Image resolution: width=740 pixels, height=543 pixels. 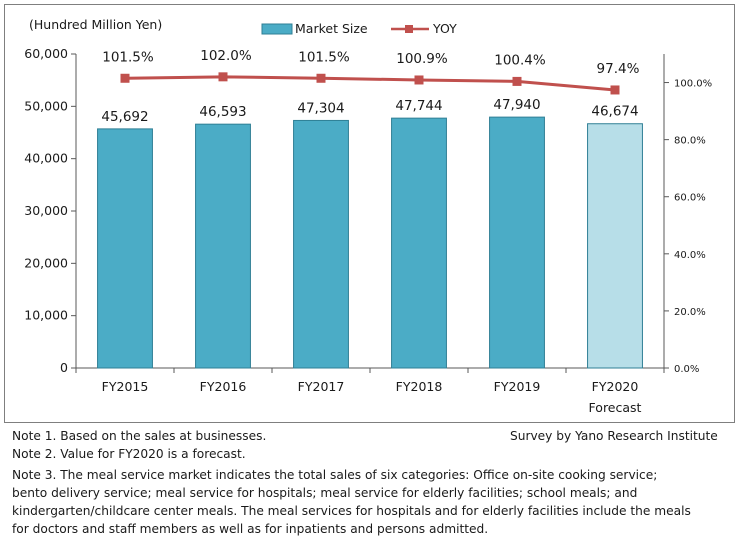 What do you see at coordinates (690, 255) in the screenshot?
I see `y2-tick-label: 40.0%` at bounding box center [690, 255].